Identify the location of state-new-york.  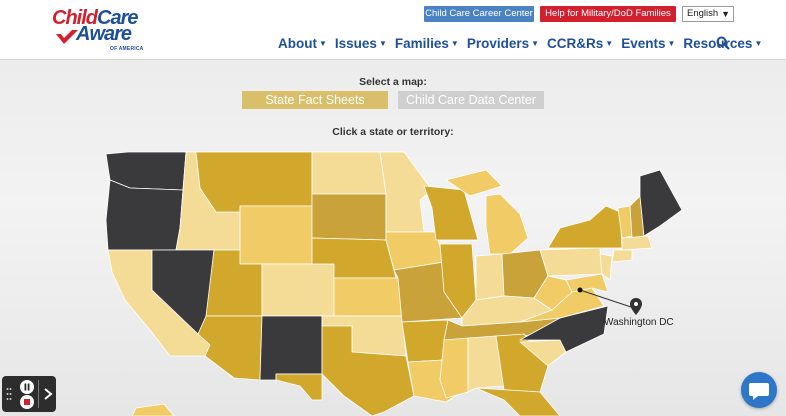
(585, 227).